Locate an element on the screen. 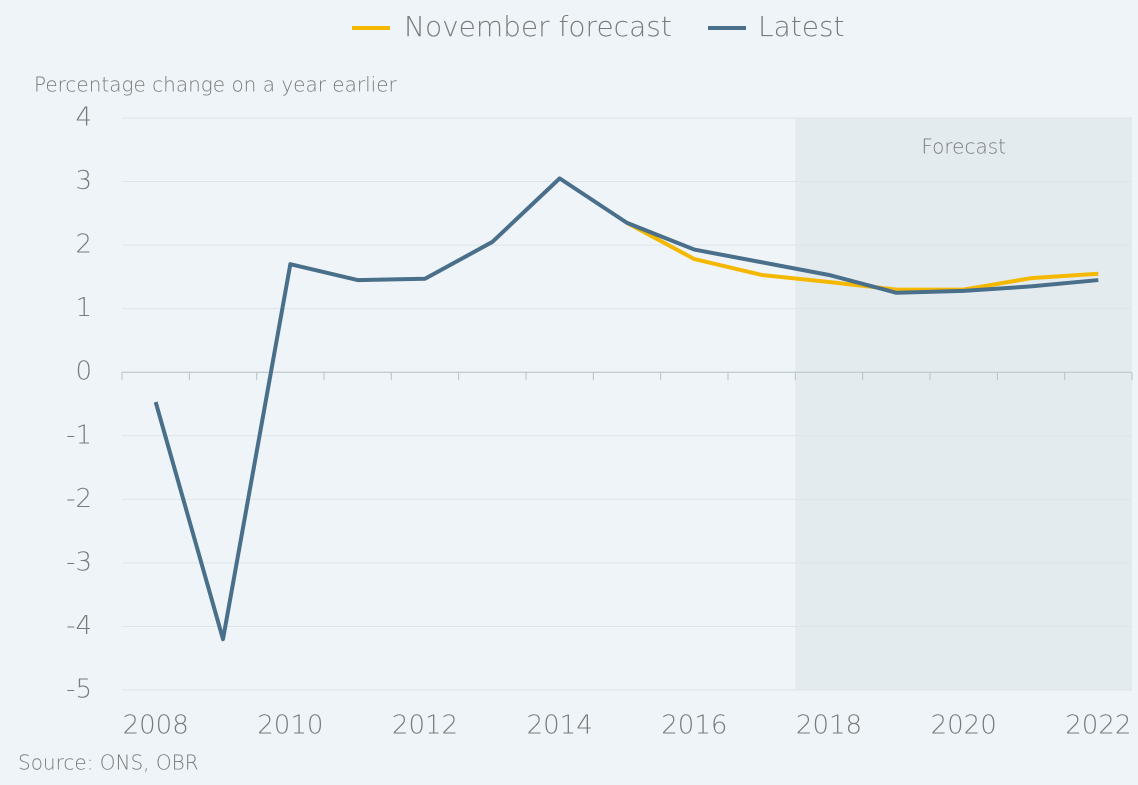  y-tick-label: 3 is located at coordinates (83, 181).